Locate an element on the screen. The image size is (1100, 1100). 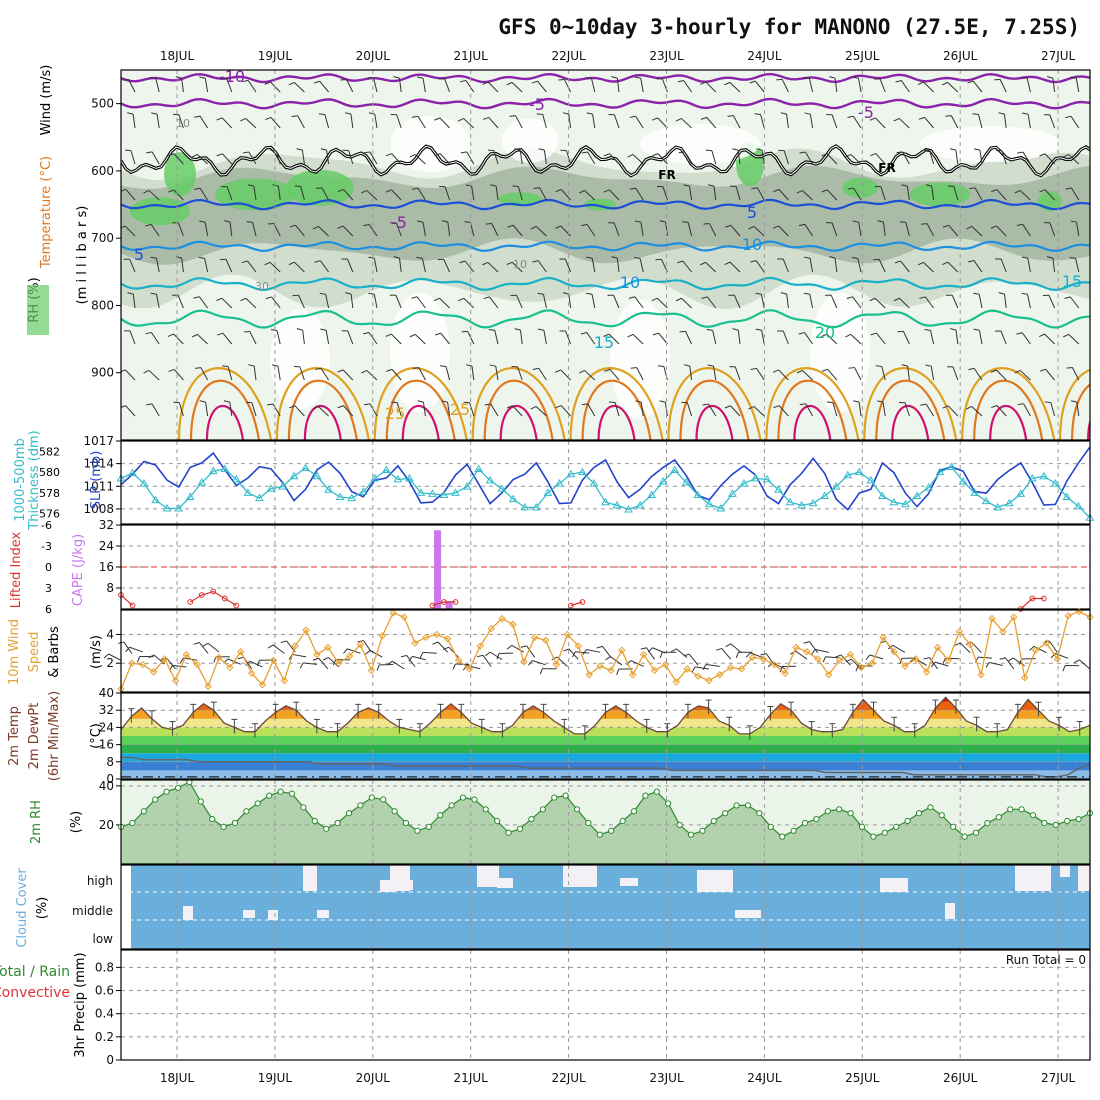
tick-label: 0 is located at coordinates (110, 1060).